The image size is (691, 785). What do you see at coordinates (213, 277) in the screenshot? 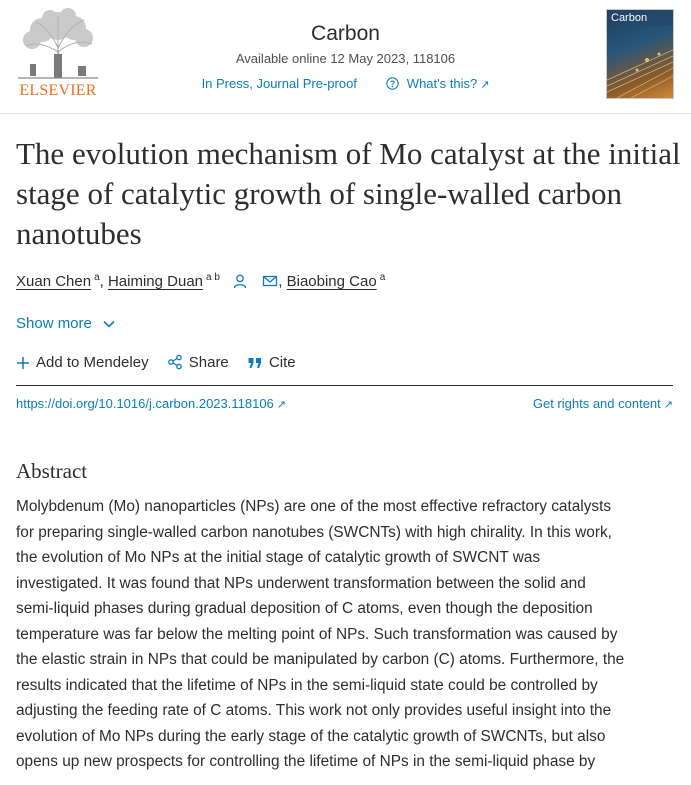
I see `author-affiliation: a b` at bounding box center [213, 277].